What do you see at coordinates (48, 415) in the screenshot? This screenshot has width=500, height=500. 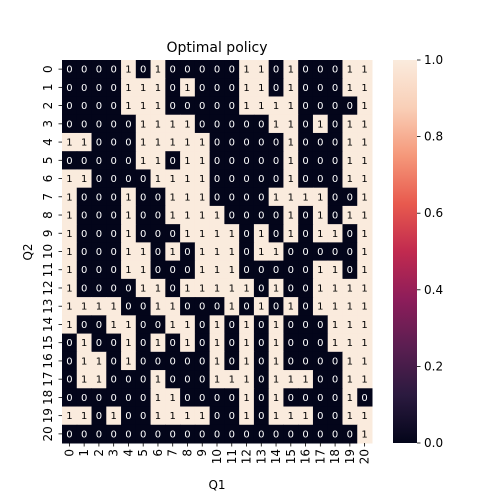 I see `y-tick-label: 19` at bounding box center [48, 415].